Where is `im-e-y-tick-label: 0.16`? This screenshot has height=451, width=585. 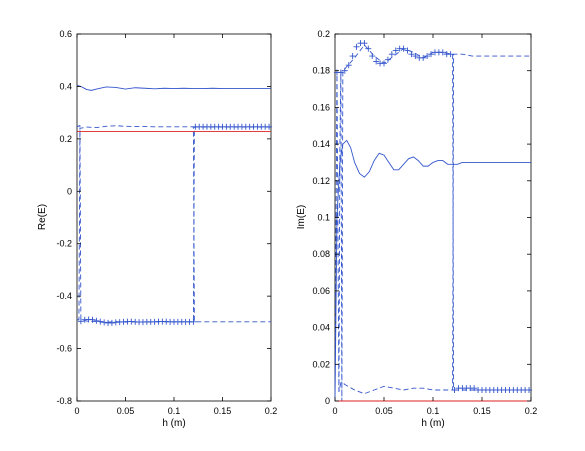 im-e-y-tick-label: 0.16 is located at coordinates (321, 107).